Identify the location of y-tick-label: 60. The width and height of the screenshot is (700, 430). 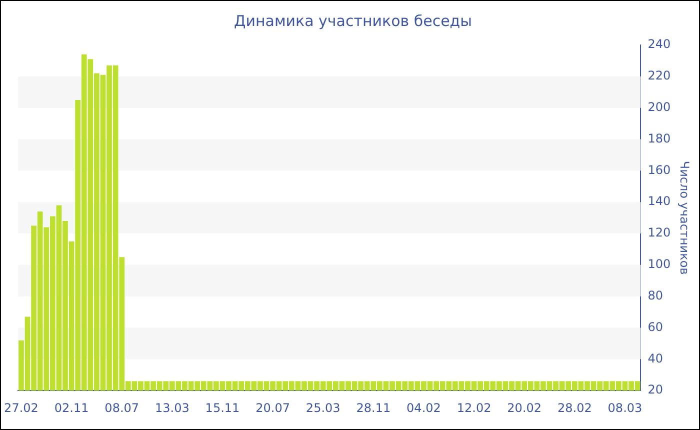
(655, 327).